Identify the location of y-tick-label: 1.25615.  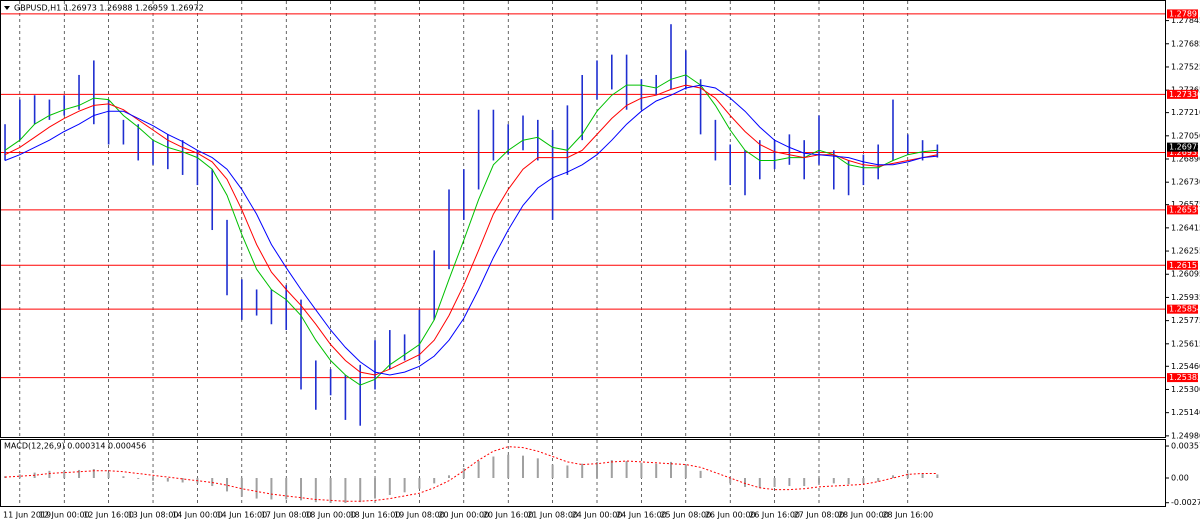
(1185, 343).